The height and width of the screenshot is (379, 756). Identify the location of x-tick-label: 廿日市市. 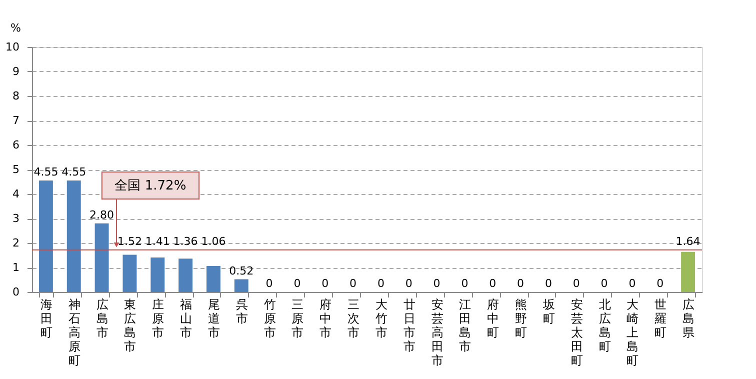
(409, 326).